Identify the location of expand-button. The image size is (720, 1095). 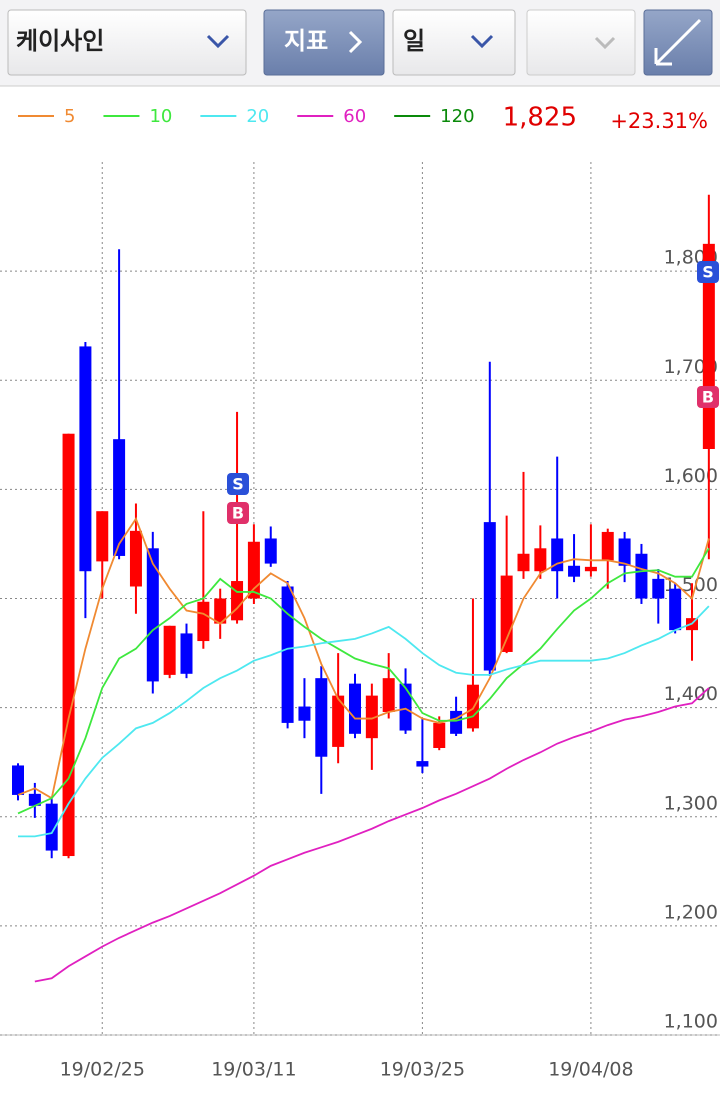
(678, 42).